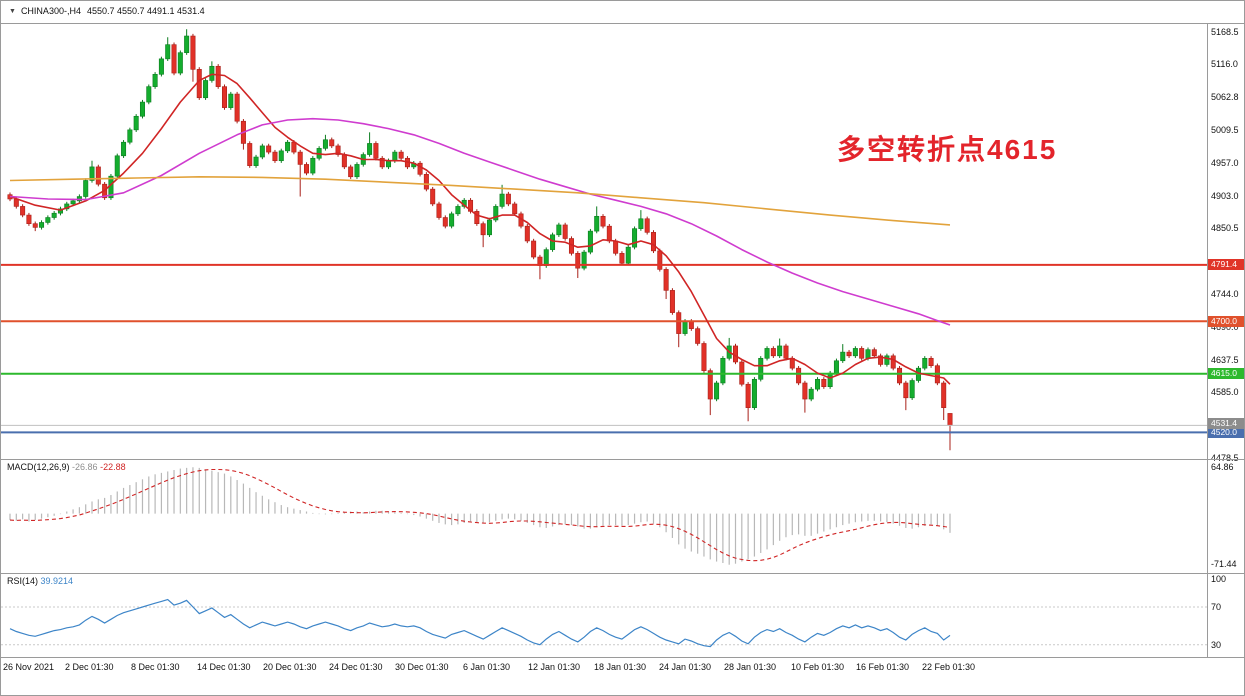 This screenshot has height=696, width=1245. What do you see at coordinates (818, 667) in the screenshot?
I see `time-axis-label: 10 Feb 01:30` at bounding box center [818, 667].